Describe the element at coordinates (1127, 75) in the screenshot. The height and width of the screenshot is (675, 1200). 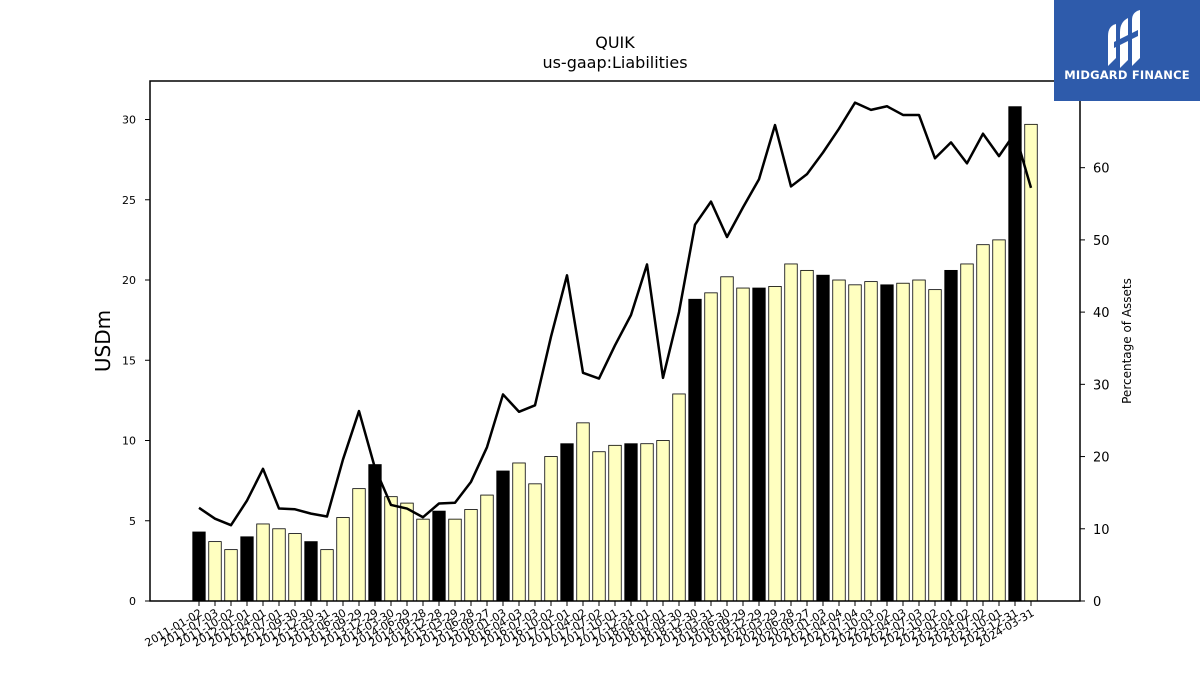
I see `brand-name: MIDGARD FINANCE` at that location.